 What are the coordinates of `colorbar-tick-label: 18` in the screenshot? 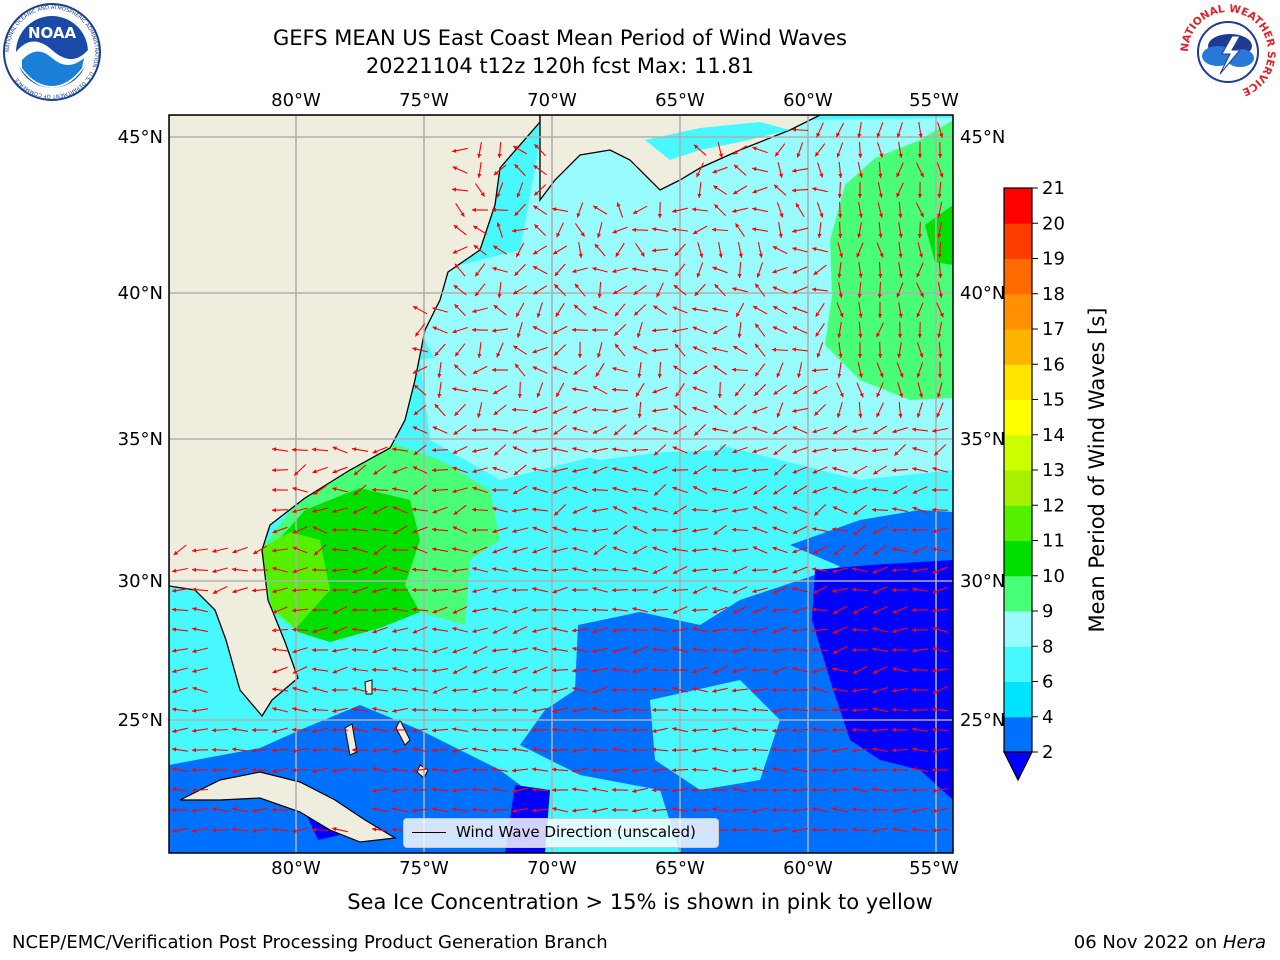 It's located at (1053, 294).